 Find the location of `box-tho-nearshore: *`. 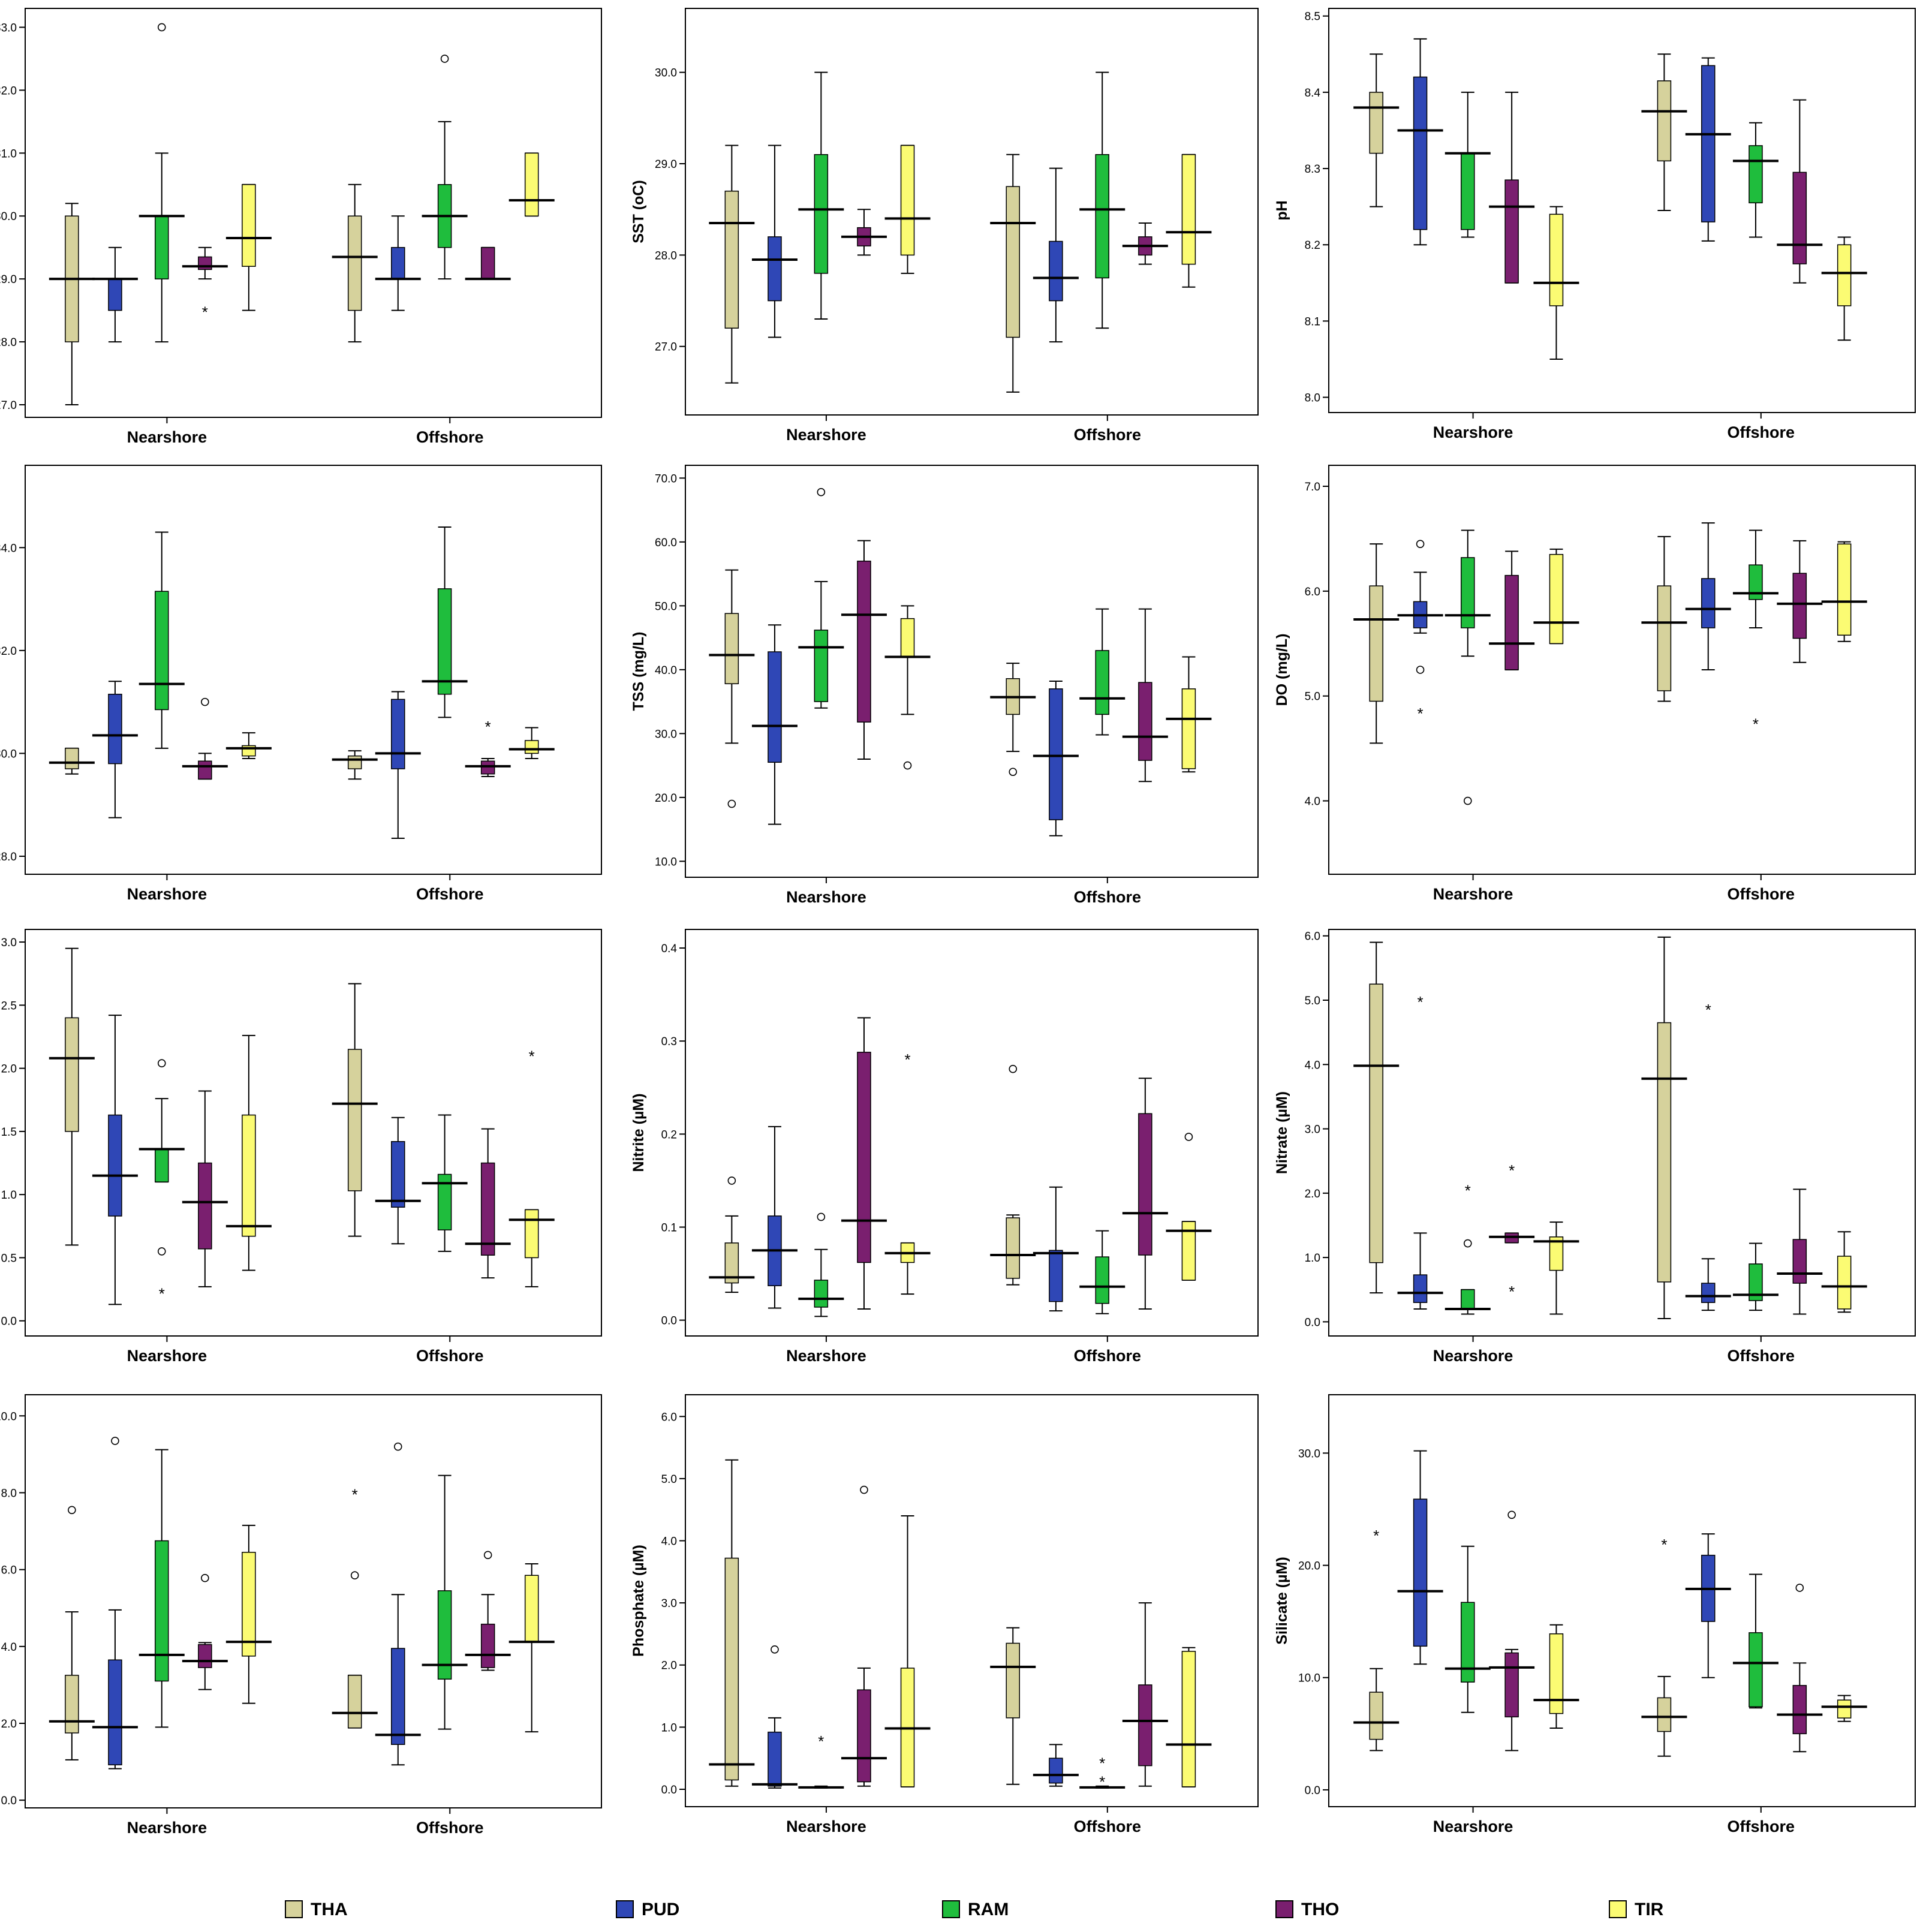

box-tho-nearshore: * is located at coordinates (205, 283).